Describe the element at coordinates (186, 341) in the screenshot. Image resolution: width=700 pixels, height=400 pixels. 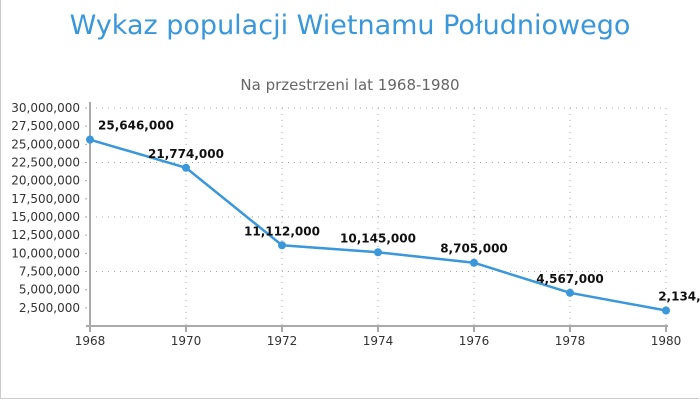
I see `x-tick-label: 1970` at that location.